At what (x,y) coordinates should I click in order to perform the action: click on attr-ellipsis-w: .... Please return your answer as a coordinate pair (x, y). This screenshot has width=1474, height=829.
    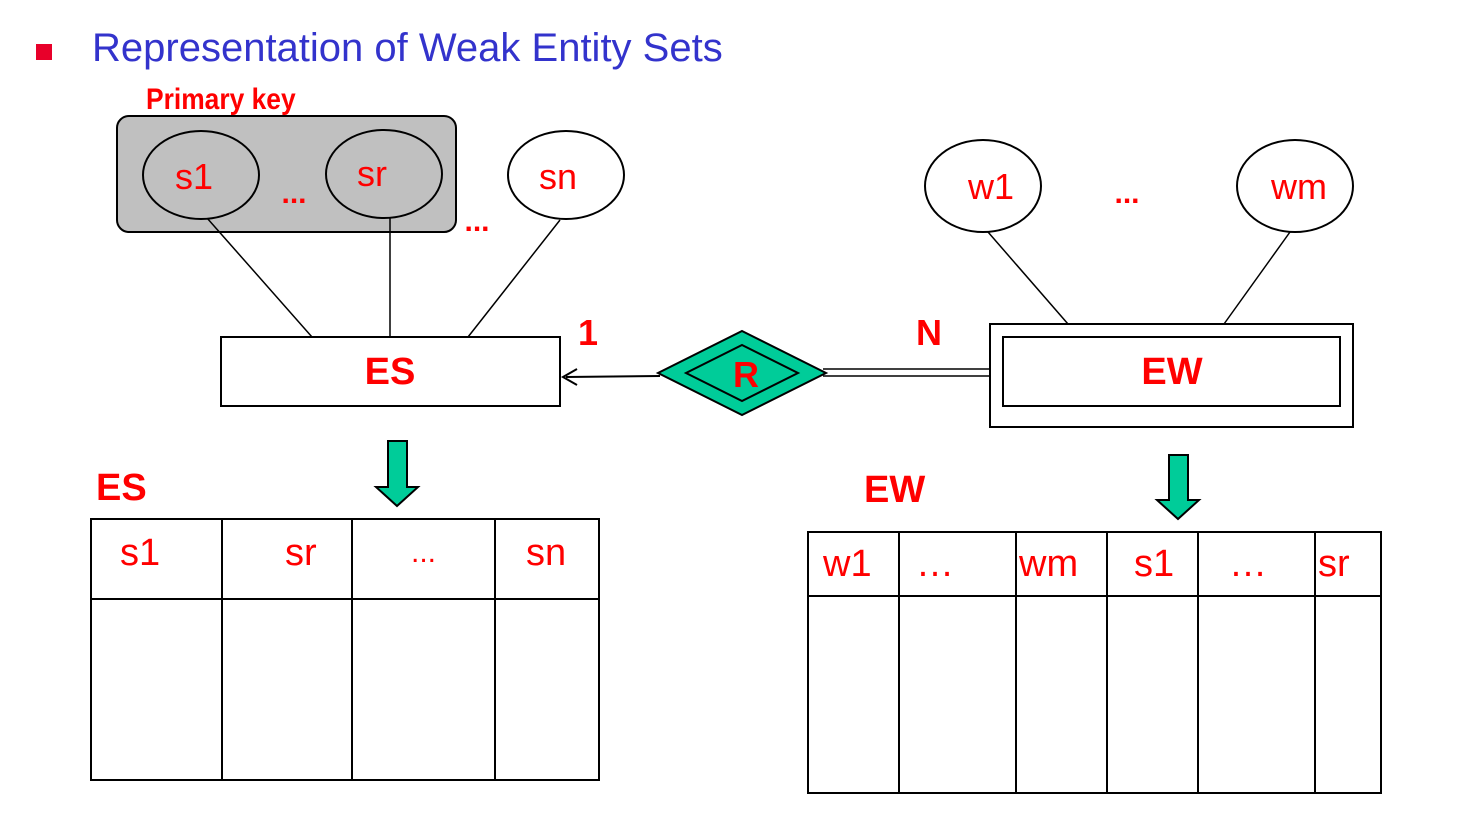
    Looking at the image, I should click on (1126, 193).